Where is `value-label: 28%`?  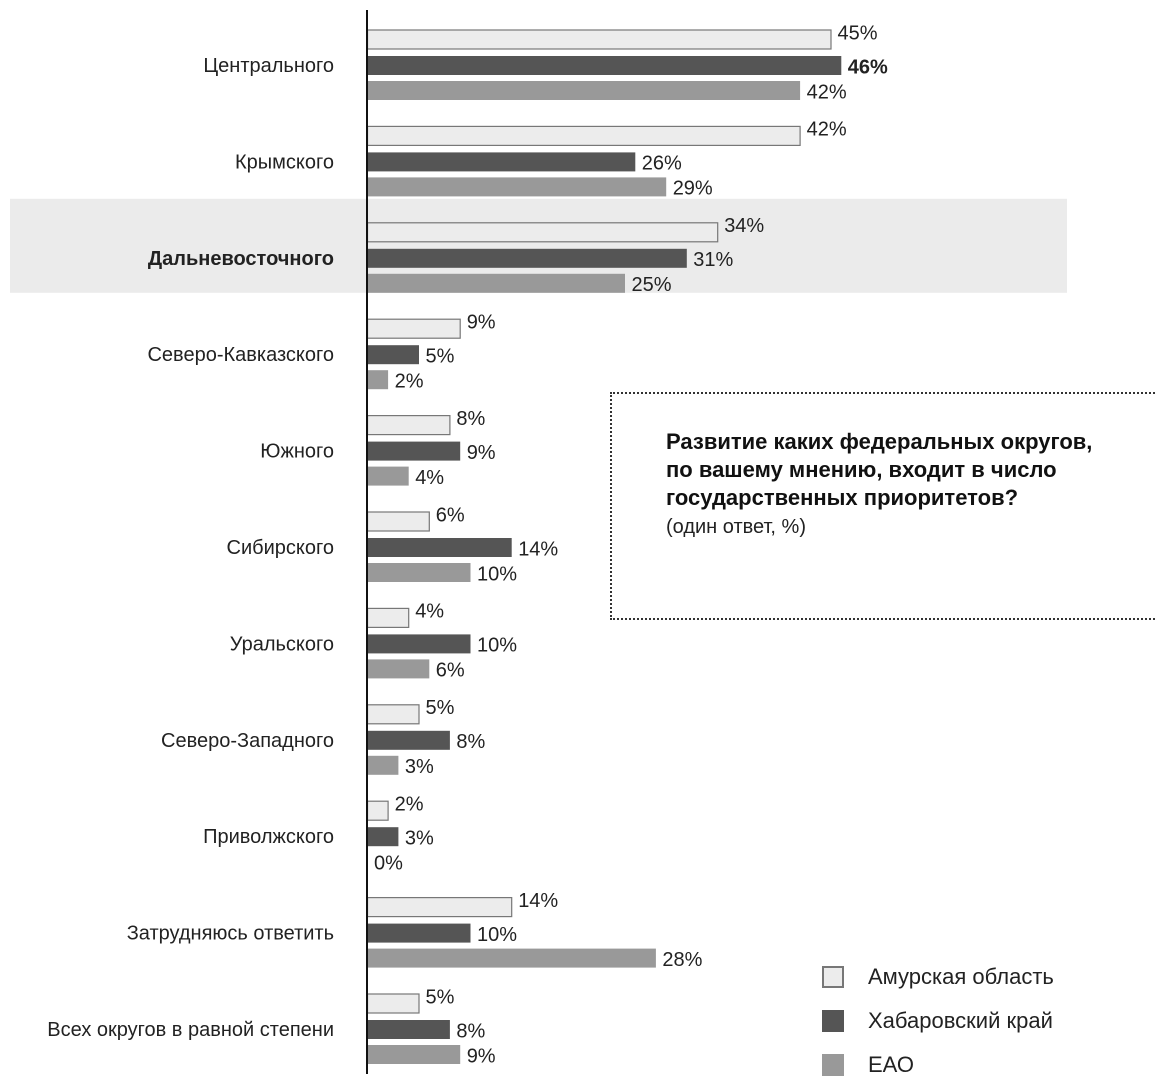 value-label: 28% is located at coordinates (682, 960).